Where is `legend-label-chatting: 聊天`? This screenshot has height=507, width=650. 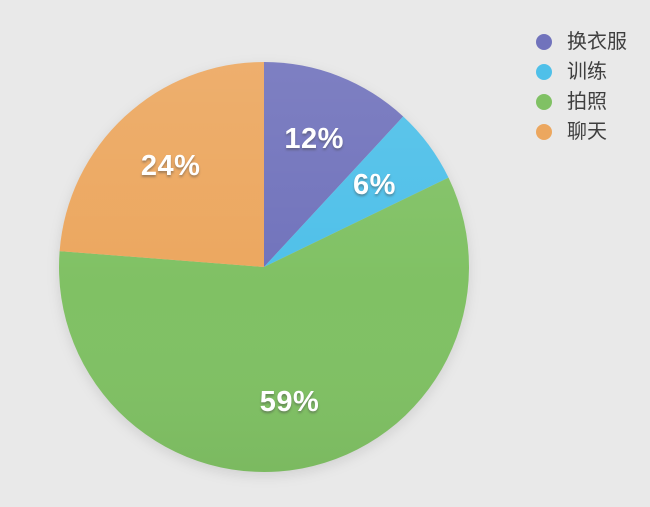 legend-label-chatting: 聊天 is located at coordinates (587, 132).